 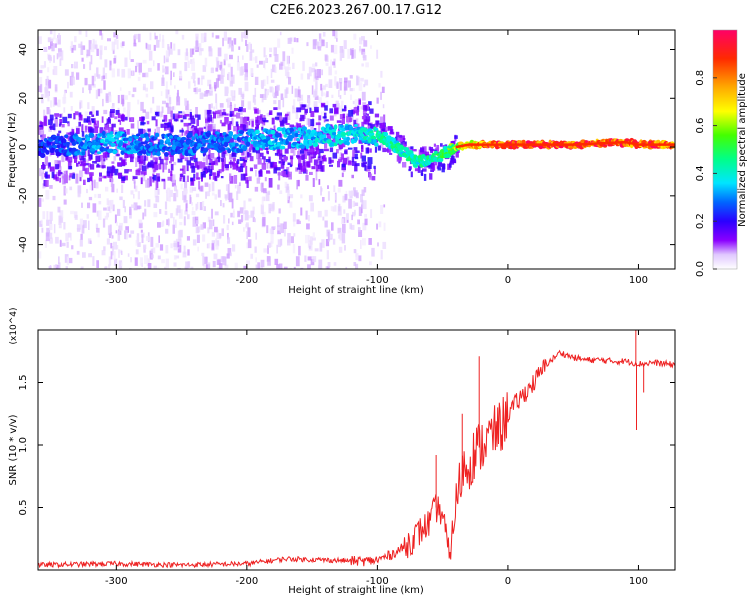 I want to click on colorbar-frame, so click(x=725, y=149).